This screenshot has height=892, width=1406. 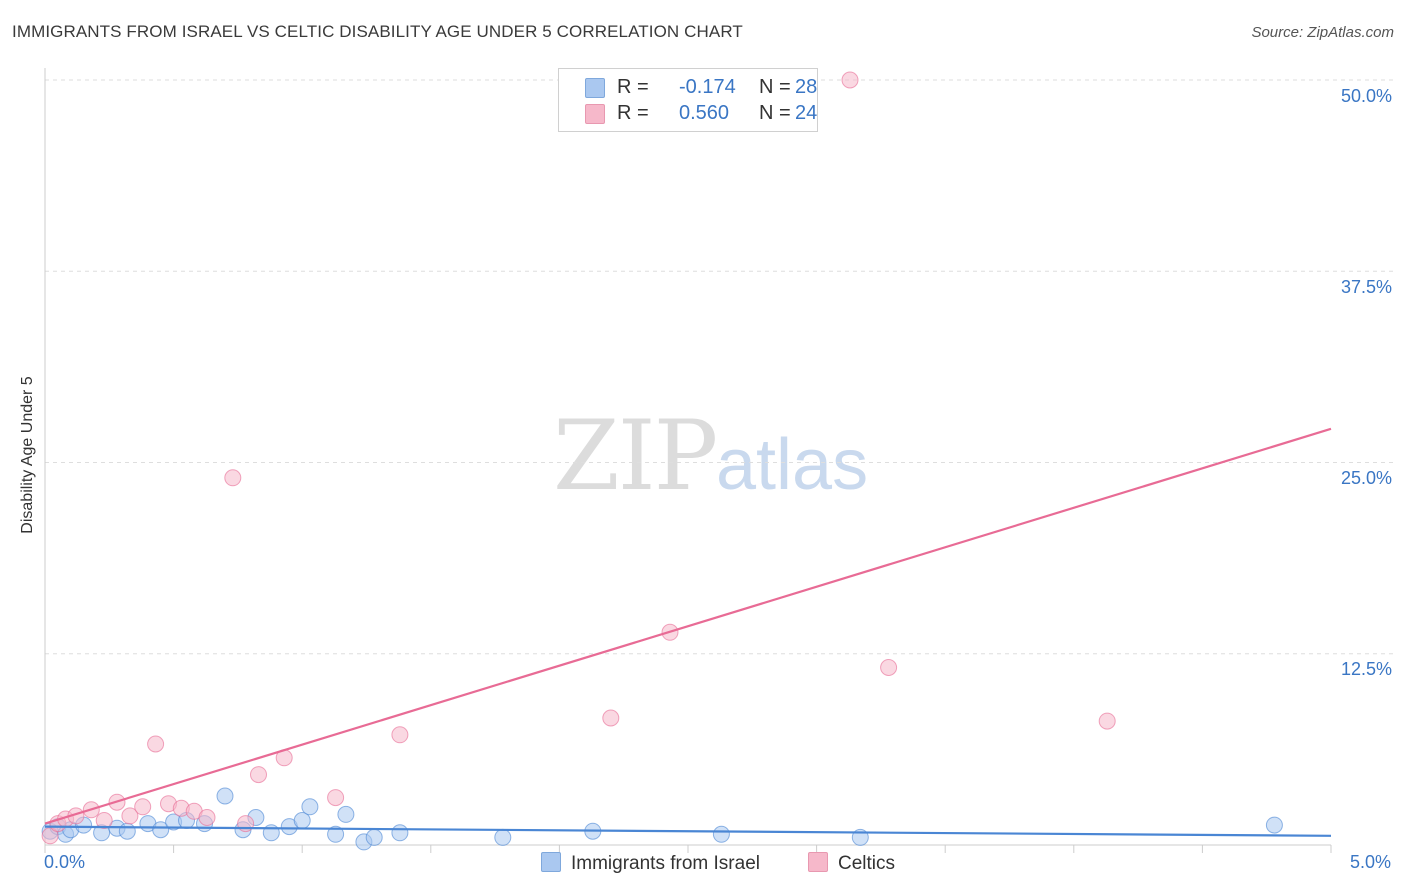 What do you see at coordinates (806, 87) in the screenshot?
I see `legend-n-value: 28` at bounding box center [806, 87].